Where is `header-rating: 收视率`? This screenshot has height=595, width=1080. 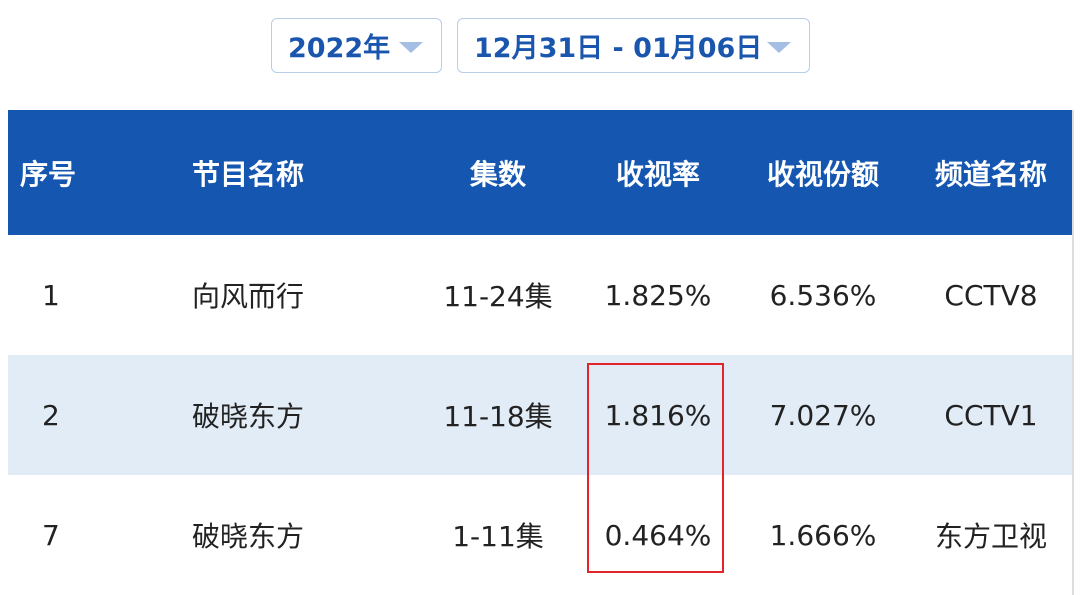 header-rating: 收视率 is located at coordinates (657, 174).